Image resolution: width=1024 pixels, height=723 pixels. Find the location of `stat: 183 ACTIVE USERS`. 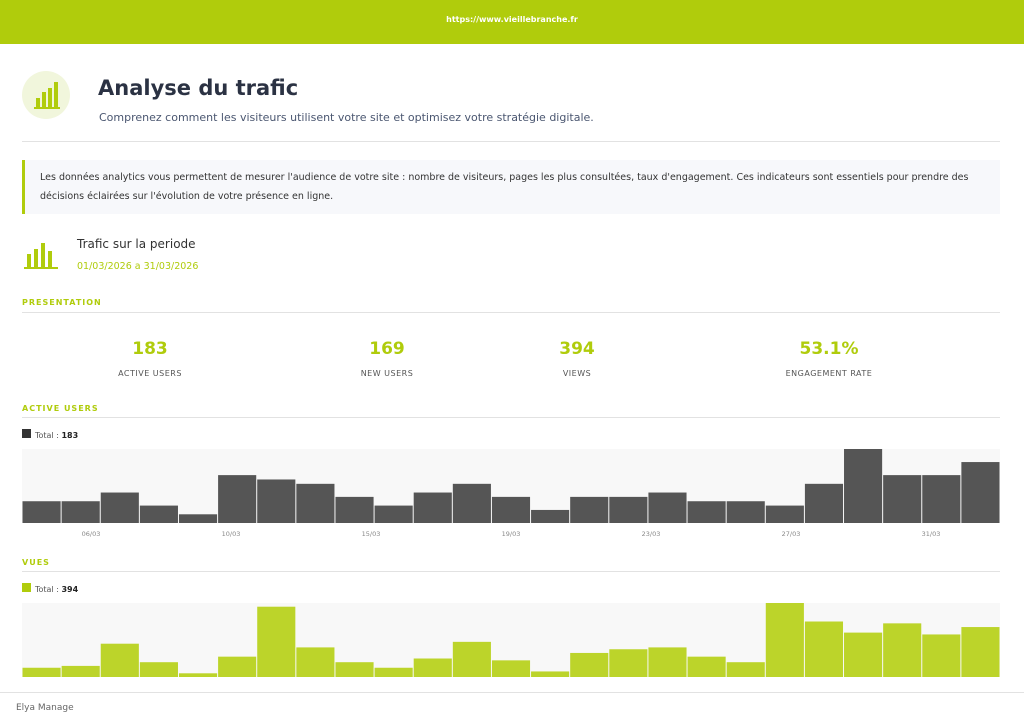

stat: 183 ACTIVE USERS is located at coordinates (150, 358).